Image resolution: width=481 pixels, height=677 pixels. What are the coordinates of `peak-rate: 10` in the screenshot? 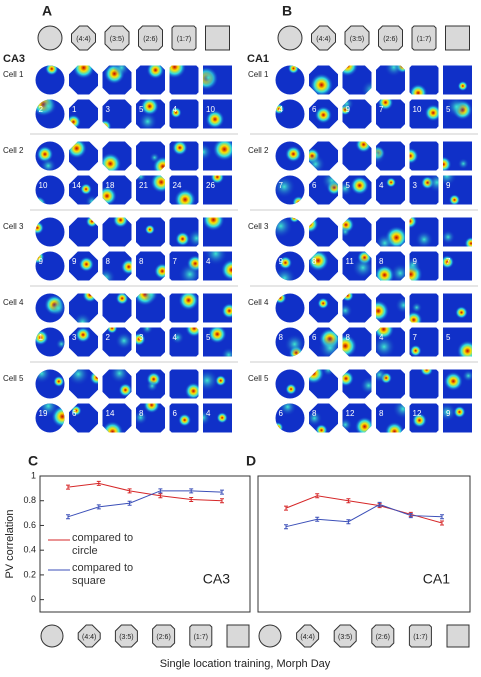 It's located at (210, 109).